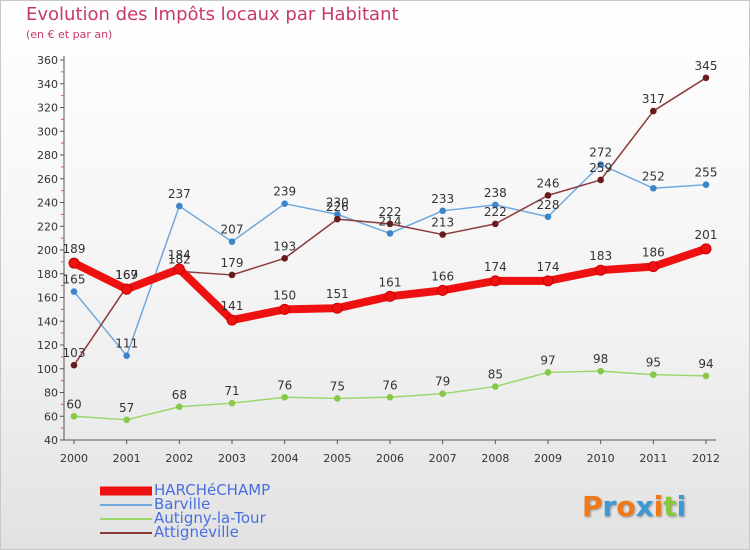  Describe the element at coordinates (601, 458) in the screenshot. I see `x-tick-label: 2010` at that location.